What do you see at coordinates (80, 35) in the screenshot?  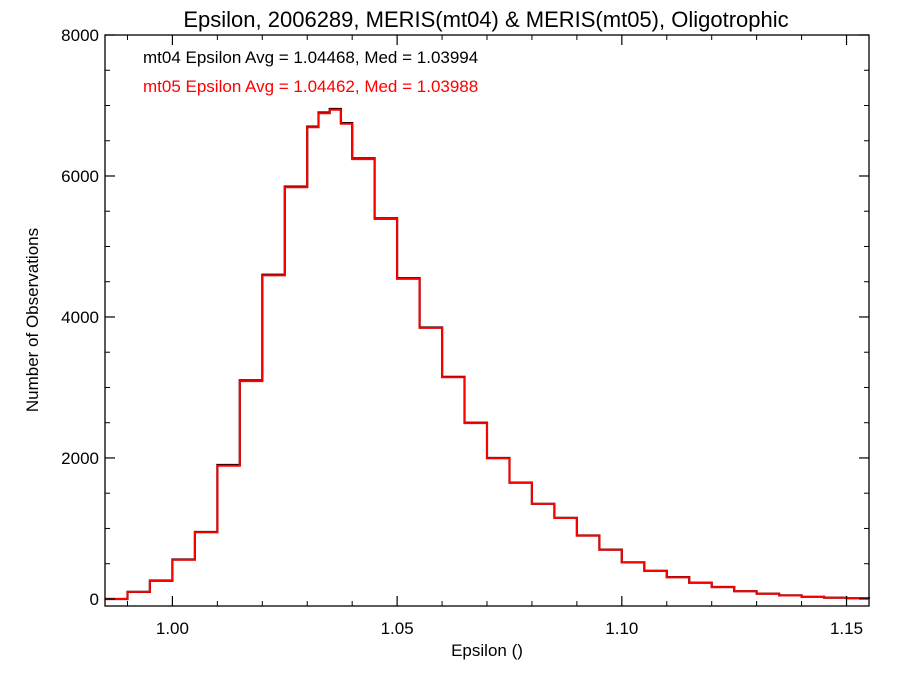 I see `y-tick-label: 8000` at bounding box center [80, 35].